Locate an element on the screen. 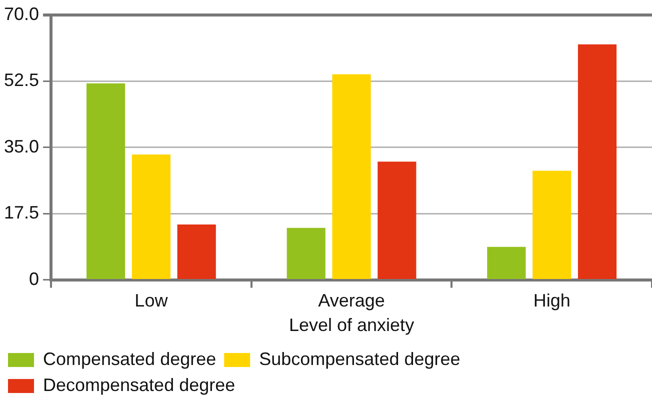 Image resolution: width=652 pixels, height=405 pixels. x-axis-title: Level of anxiety is located at coordinates (351, 325).